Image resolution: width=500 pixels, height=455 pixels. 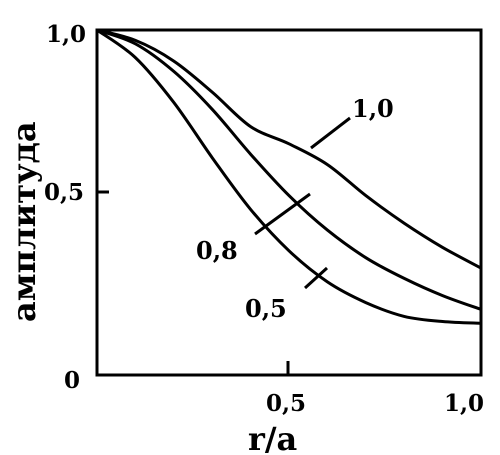 I want to click on x-axis-title: r/a, so click(x=272, y=437).